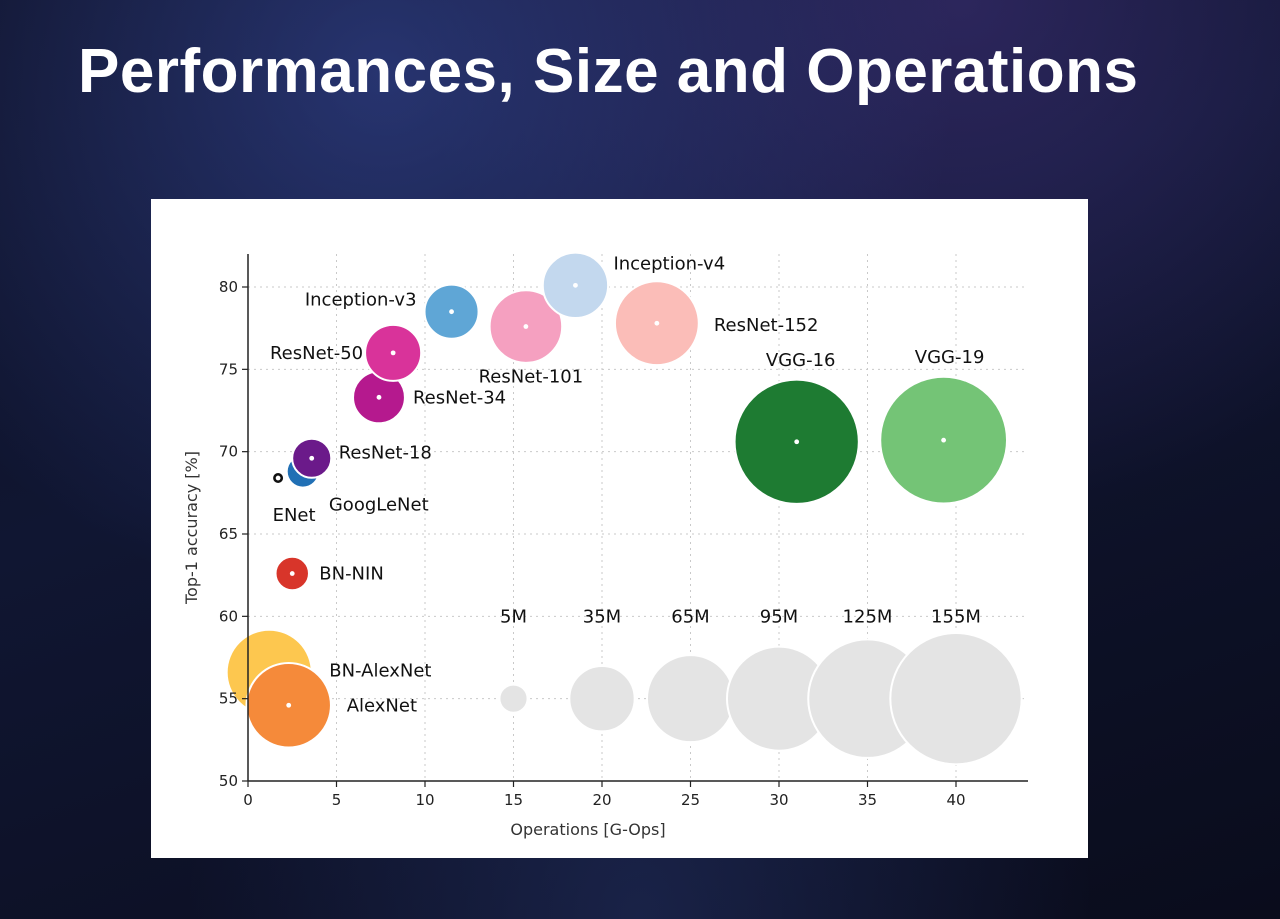 The image size is (1280, 919). What do you see at coordinates (228, 452) in the screenshot?
I see `y-tick-label: 70` at bounding box center [228, 452].